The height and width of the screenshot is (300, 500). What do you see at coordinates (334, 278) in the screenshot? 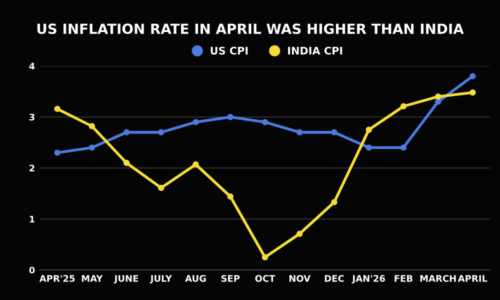
I see `x-tick-label: DEC` at bounding box center [334, 278].